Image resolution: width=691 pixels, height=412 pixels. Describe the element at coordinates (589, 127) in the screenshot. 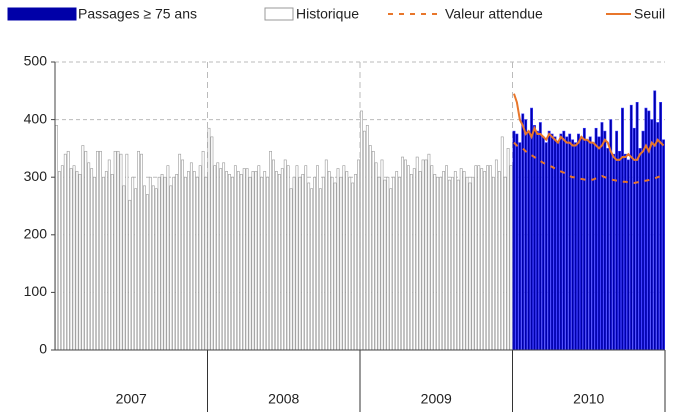

I see `threshold-line` at that location.